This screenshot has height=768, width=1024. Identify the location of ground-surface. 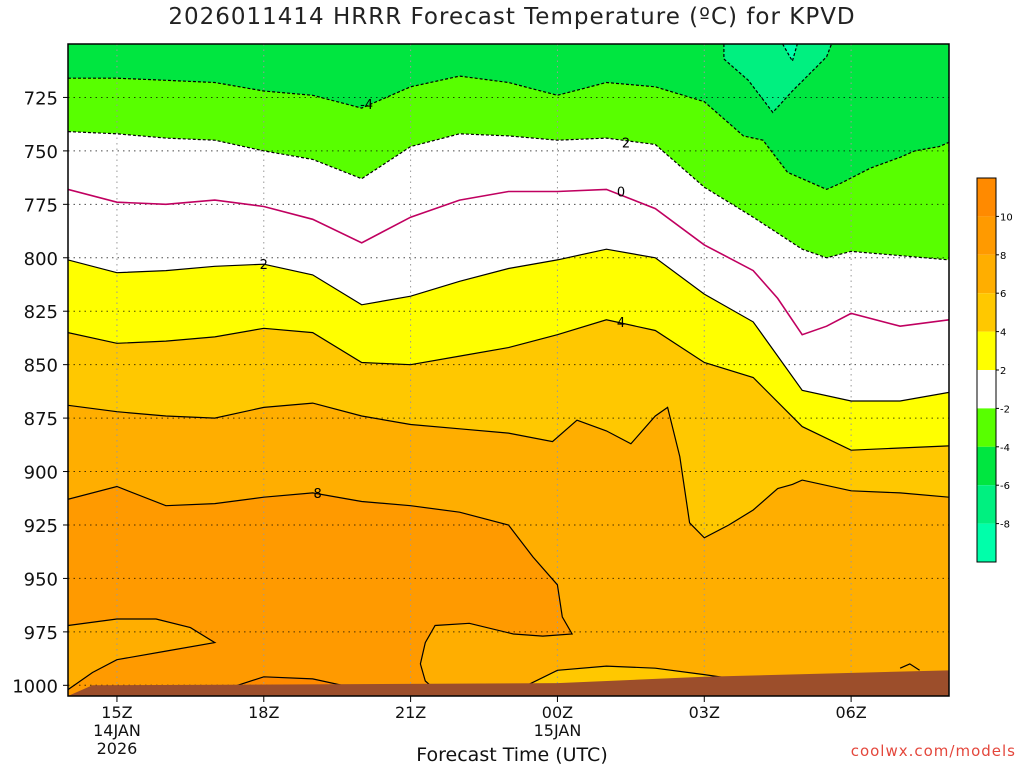
(508, 683).